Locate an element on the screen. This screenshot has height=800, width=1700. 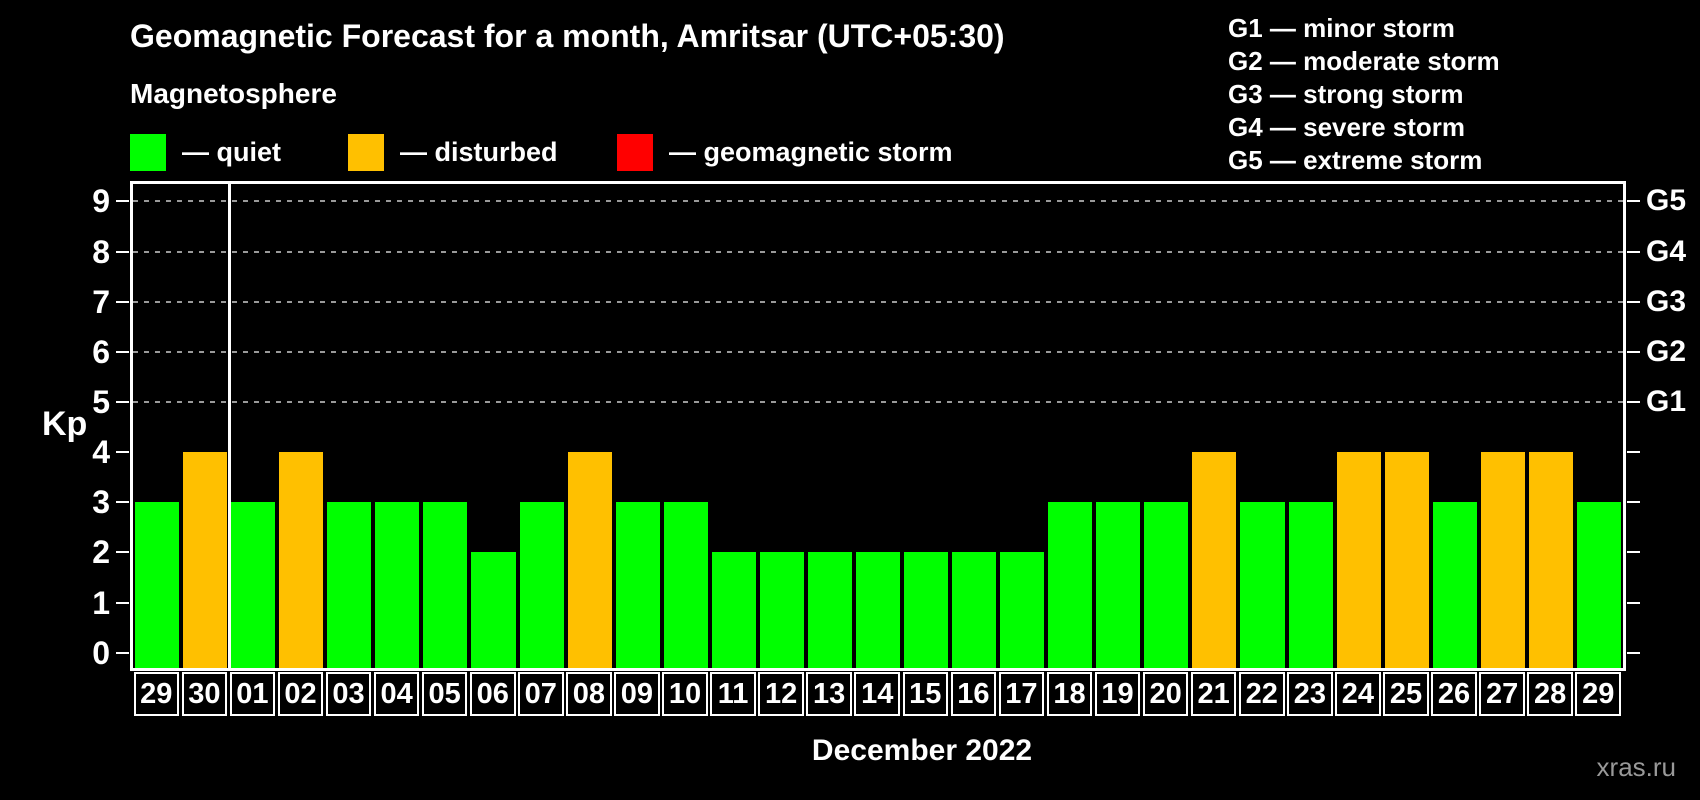
y-tick-label-7: 7 is located at coordinates (101, 301).